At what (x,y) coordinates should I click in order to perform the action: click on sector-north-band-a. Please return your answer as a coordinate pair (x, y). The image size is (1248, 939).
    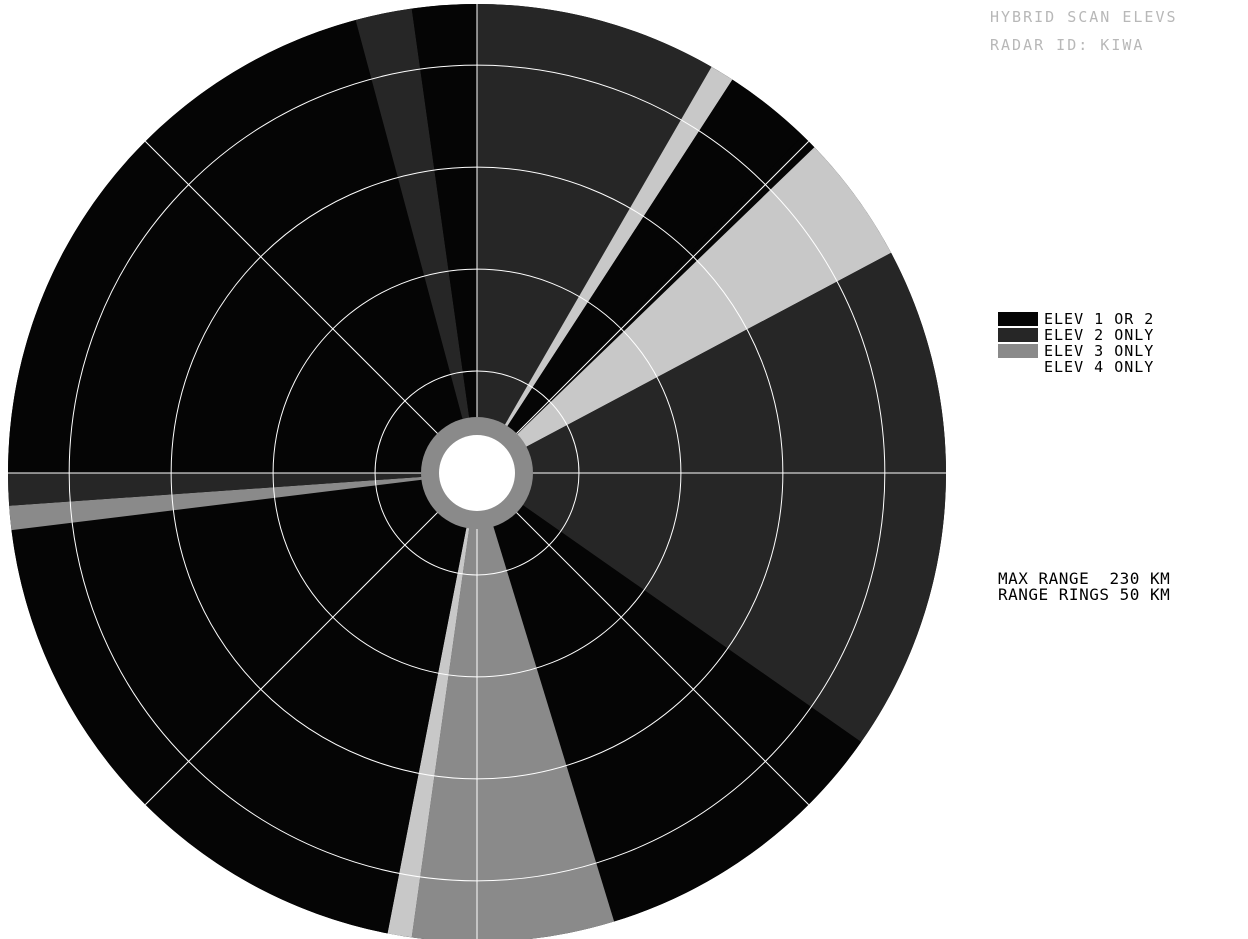
    Looking at the image, I should click on (416, 241).